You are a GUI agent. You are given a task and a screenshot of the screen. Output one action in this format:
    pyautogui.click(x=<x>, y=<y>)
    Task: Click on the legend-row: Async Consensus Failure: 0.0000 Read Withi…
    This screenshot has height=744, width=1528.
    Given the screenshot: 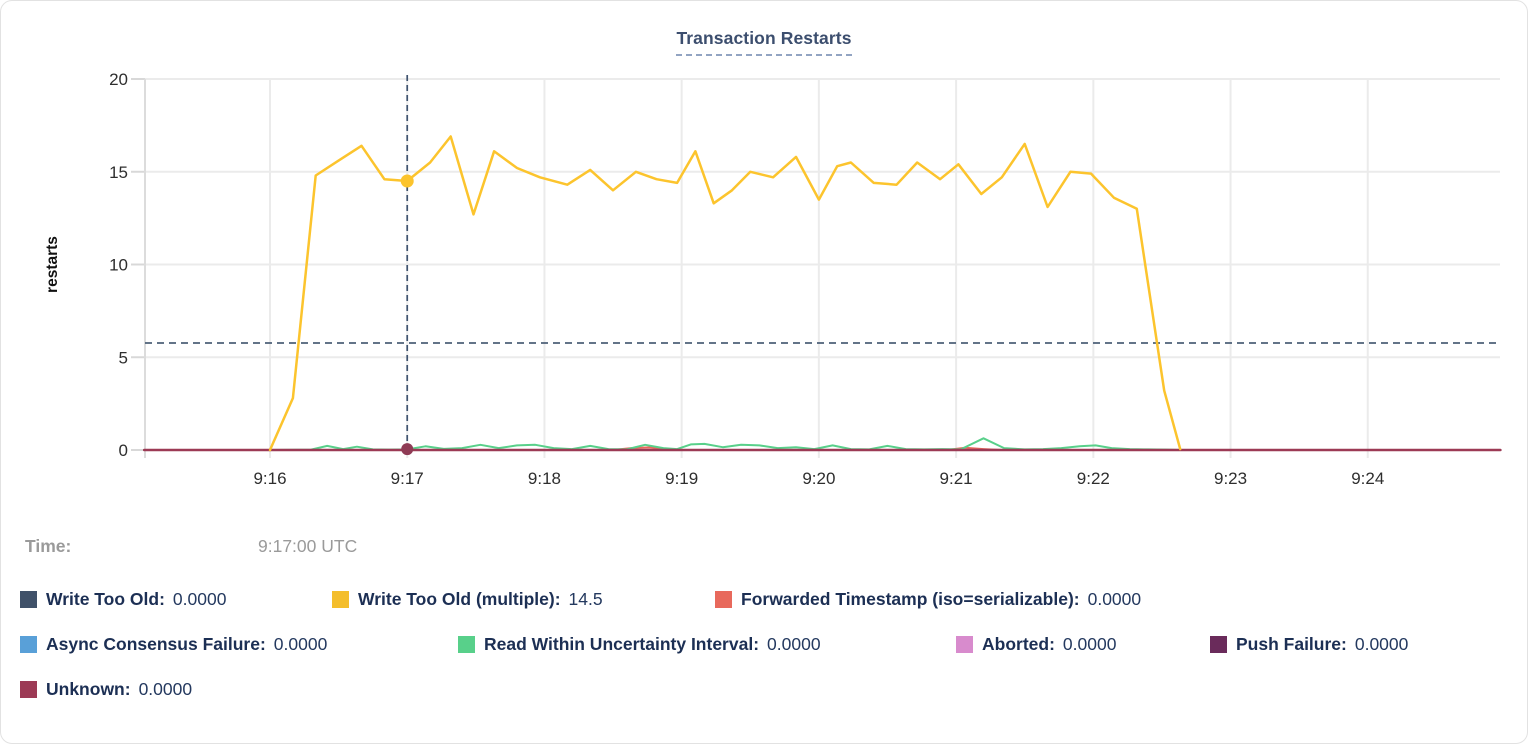 What is the action you would take?
    pyautogui.click(x=764, y=647)
    